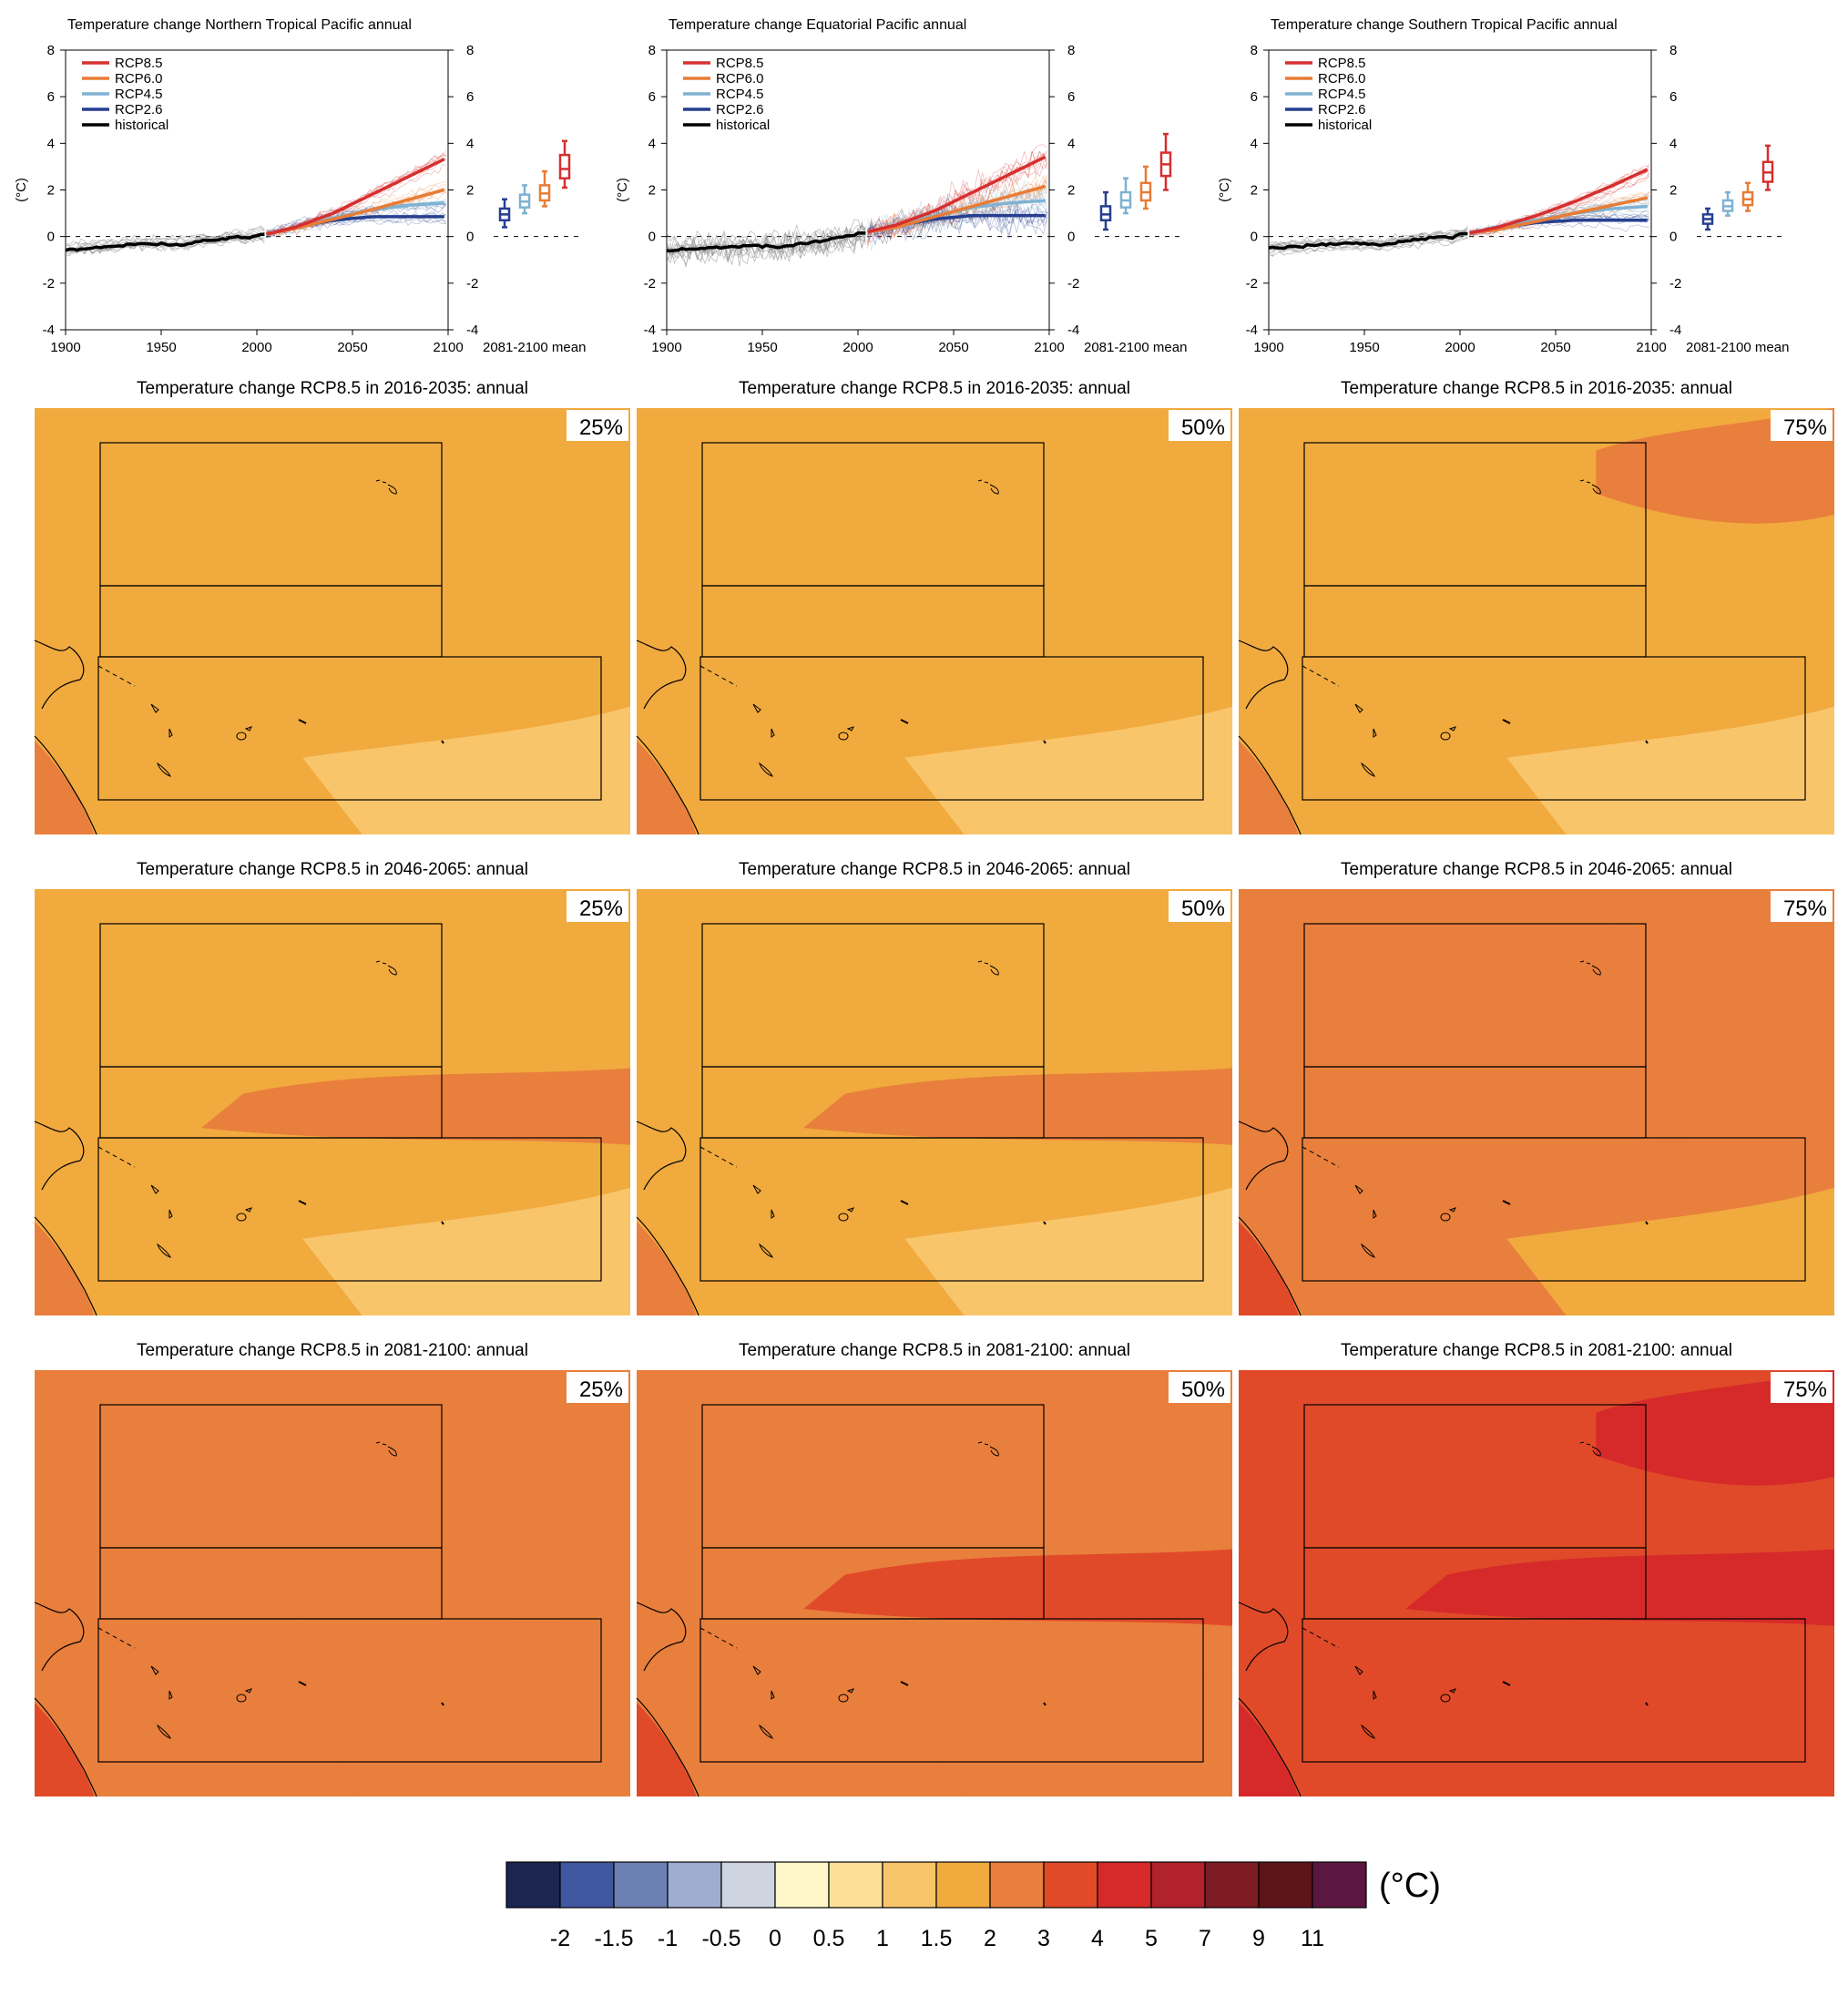 Image resolution: width=1848 pixels, height=1996 pixels. Describe the element at coordinates (22, 190) in the screenshot. I see `y-axis-label: (°C)` at that location.